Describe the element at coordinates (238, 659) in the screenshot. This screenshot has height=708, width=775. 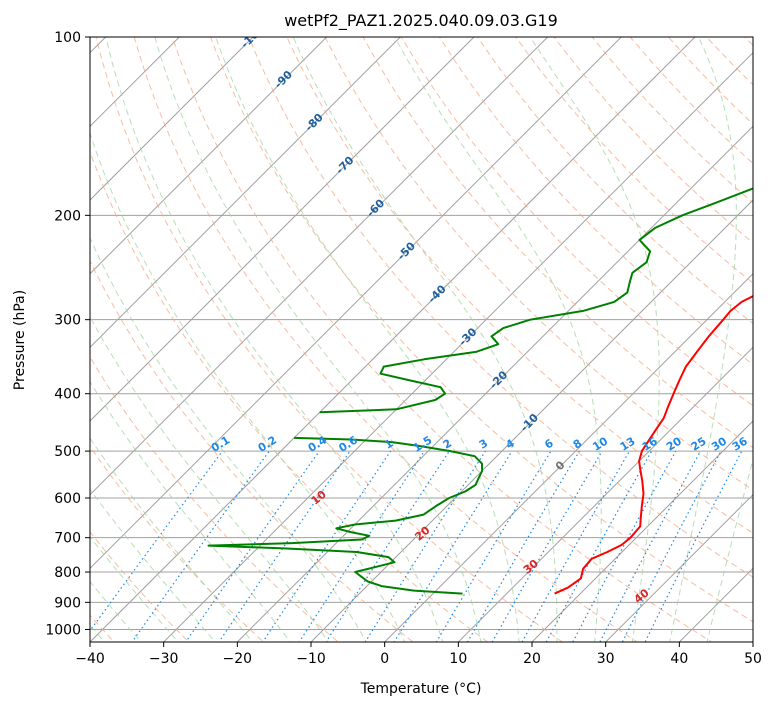
I see `x-tick-label: −20` at that location.